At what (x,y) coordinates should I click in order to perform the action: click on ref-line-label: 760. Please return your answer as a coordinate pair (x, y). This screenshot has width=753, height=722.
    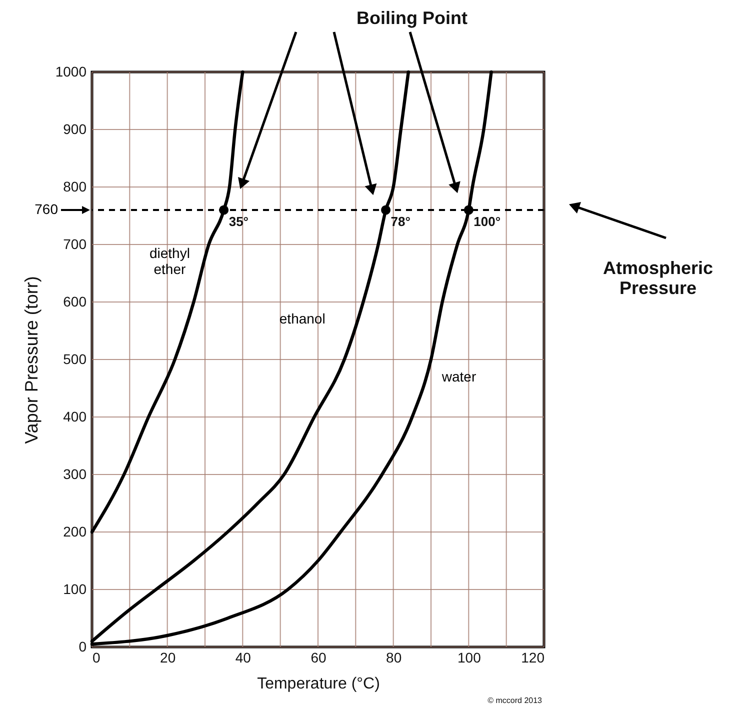
    Looking at the image, I should click on (46, 209).